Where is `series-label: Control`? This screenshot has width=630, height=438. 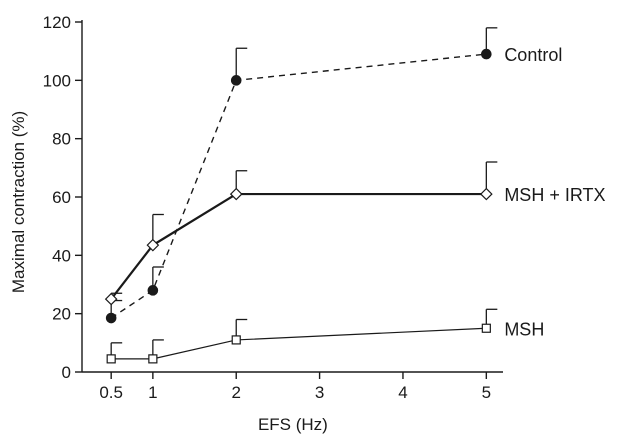
series-label: Control is located at coordinates (533, 55).